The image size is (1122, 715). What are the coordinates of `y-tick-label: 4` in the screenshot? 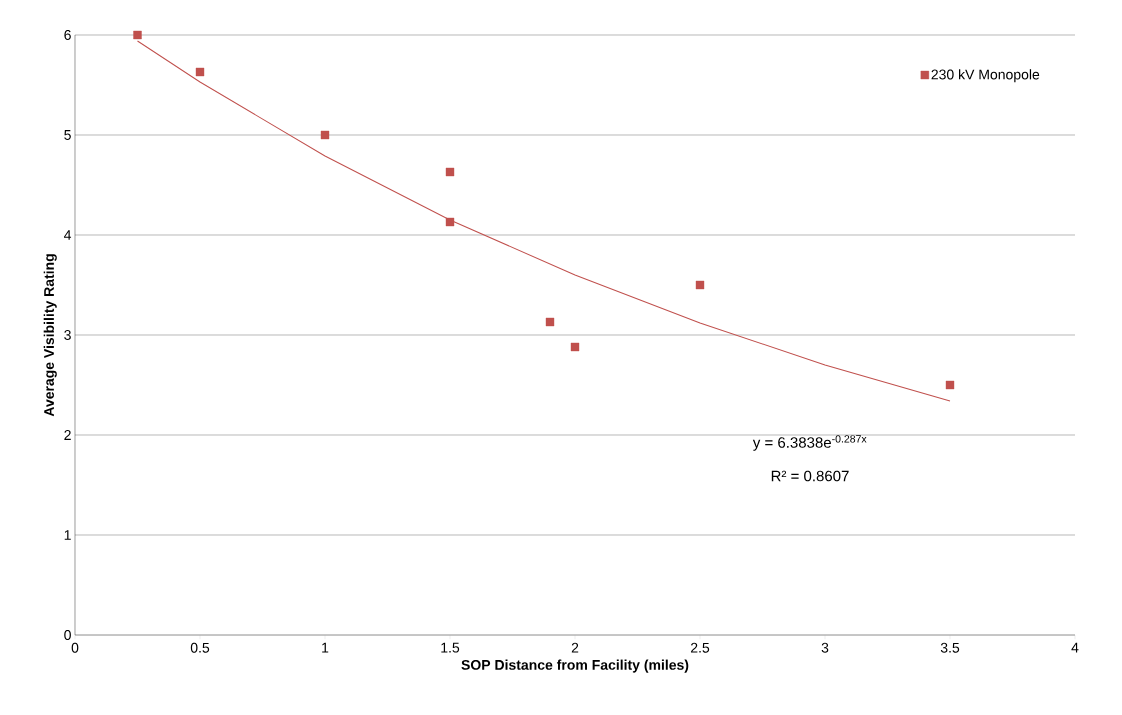 It's located at (67, 235).